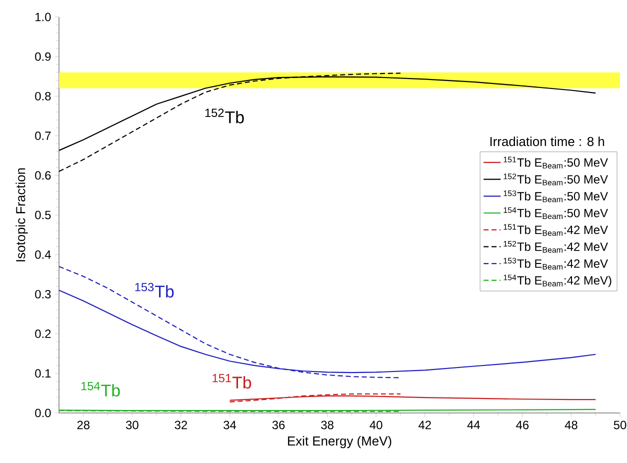  What do you see at coordinates (571, 425) in the screenshot?
I see `x-tick-label: 48` at bounding box center [571, 425].